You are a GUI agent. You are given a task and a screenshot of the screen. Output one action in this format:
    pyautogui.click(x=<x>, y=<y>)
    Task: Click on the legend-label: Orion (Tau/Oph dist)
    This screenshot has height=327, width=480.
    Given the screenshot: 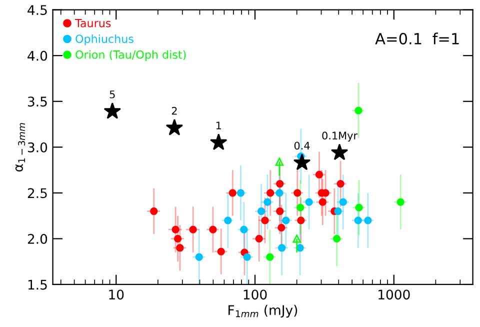 What is the action you would take?
    pyautogui.click(x=131, y=55)
    